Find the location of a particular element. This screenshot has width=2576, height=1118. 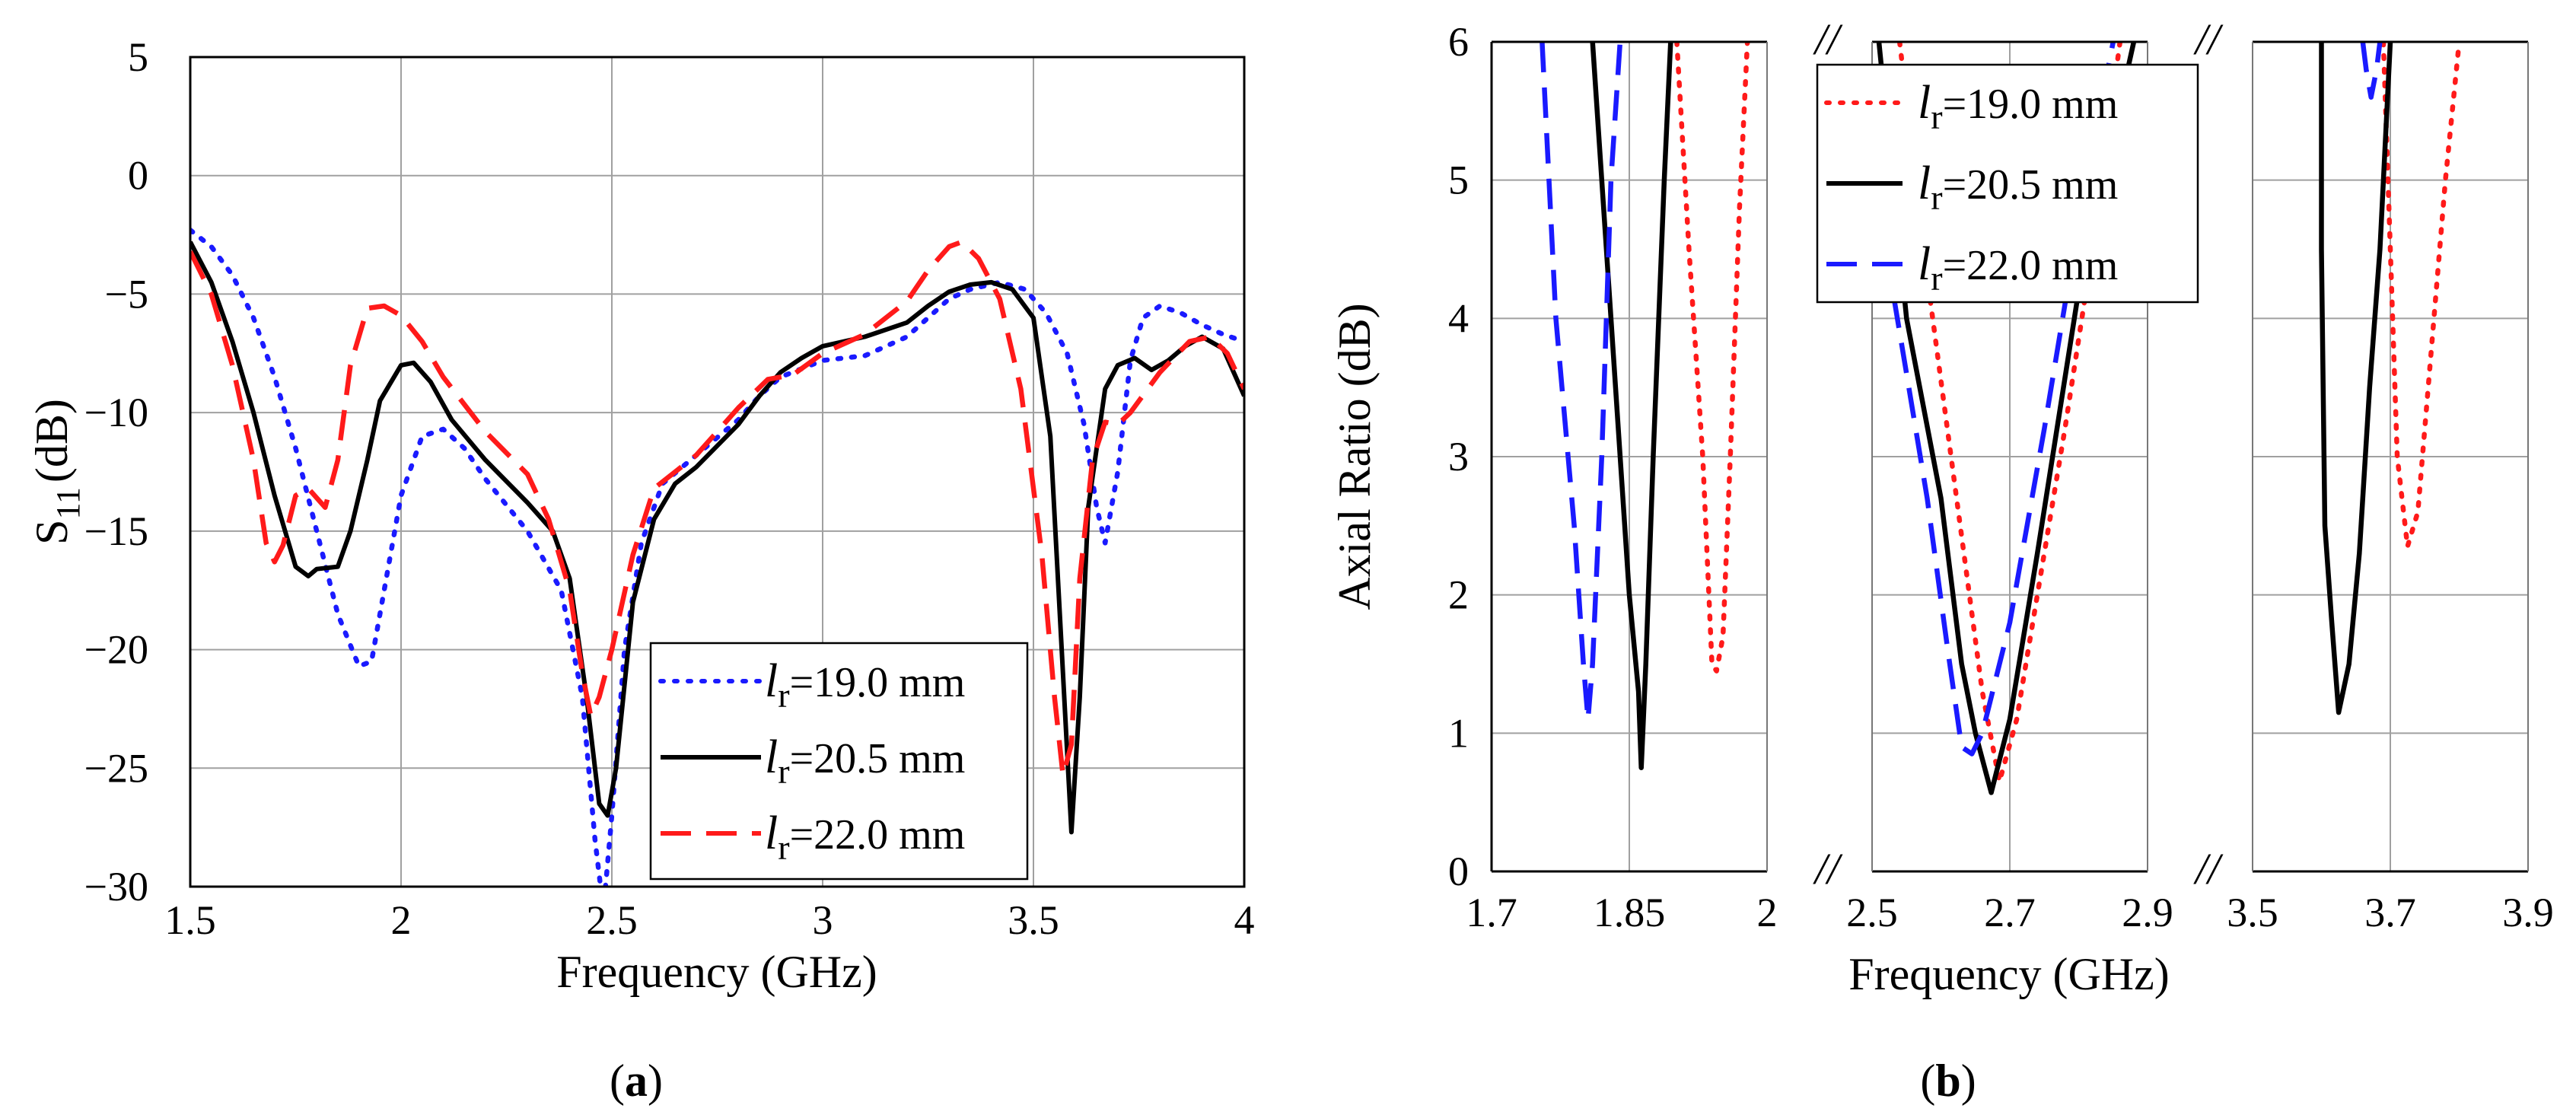

panel-a-legend-label: lr=20.5 mm is located at coordinates (865, 761).